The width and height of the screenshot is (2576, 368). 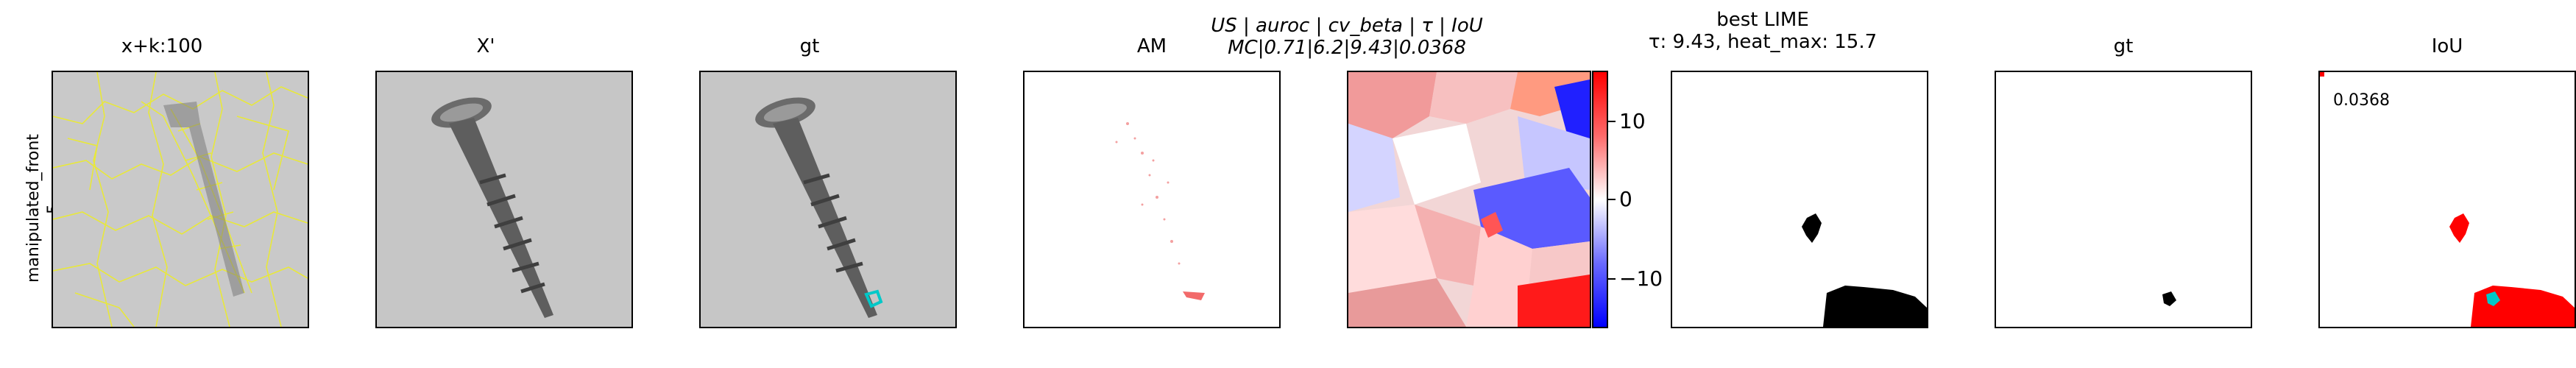 What do you see at coordinates (1632, 121) in the screenshot?
I see `colorbar-tick-label-top: 10` at bounding box center [1632, 121].